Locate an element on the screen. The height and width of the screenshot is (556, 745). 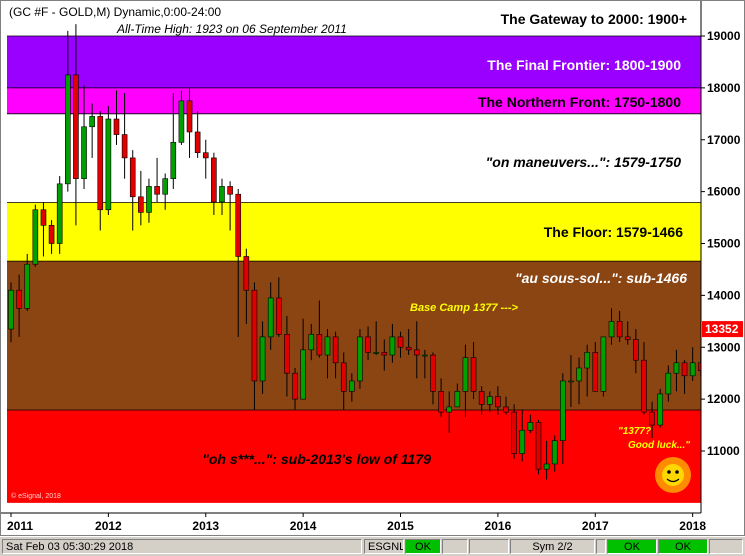
annotation-line-2: Good luck..." is located at coordinates (659, 445).